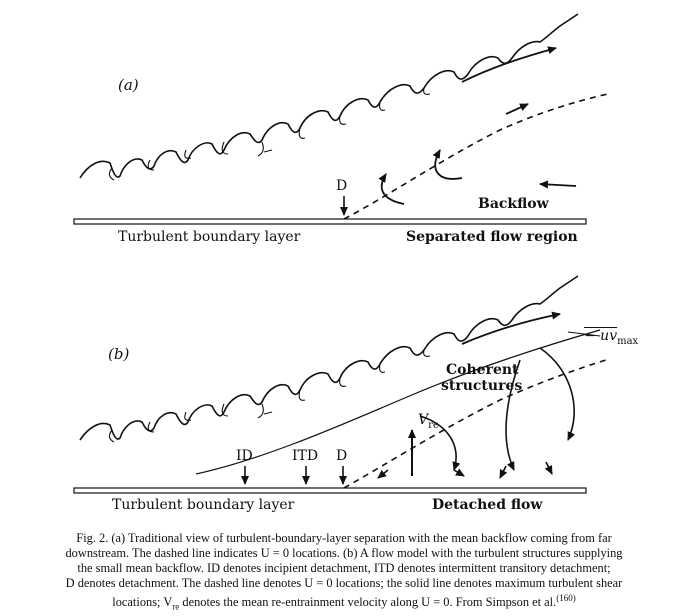 This screenshot has height=616, width=685. Describe the element at coordinates (447, 164) in the screenshot. I see `recirc-arrow-a2` at that location.